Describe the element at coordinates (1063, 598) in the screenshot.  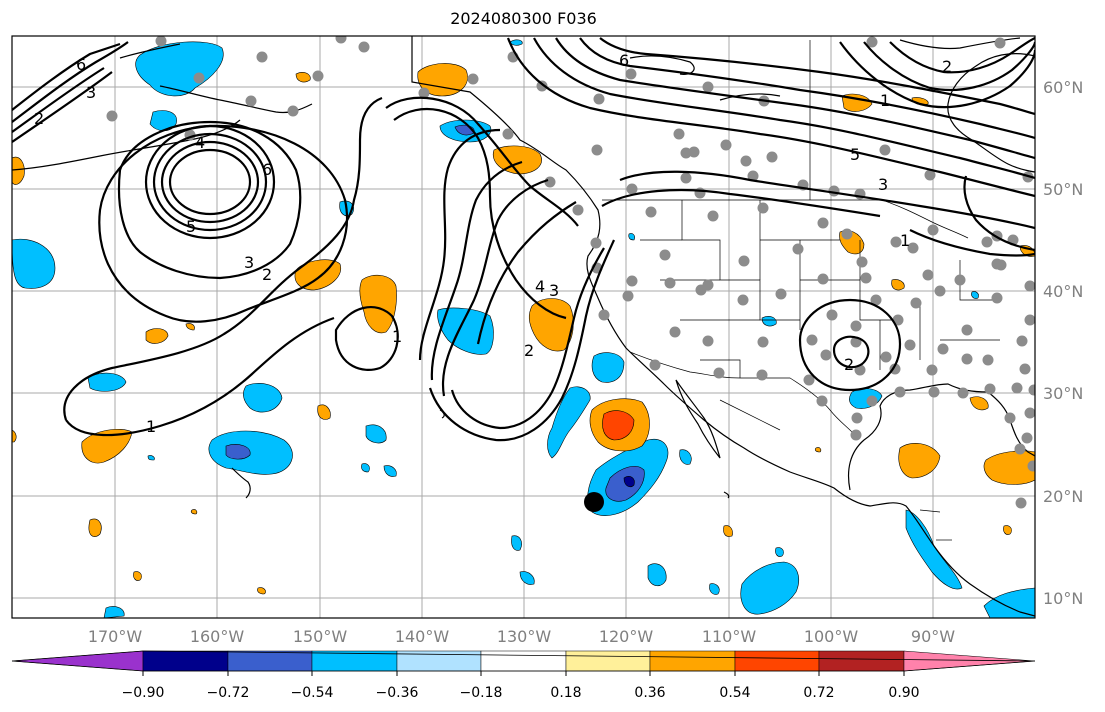
I see `lat-label: 10°N` at that location.